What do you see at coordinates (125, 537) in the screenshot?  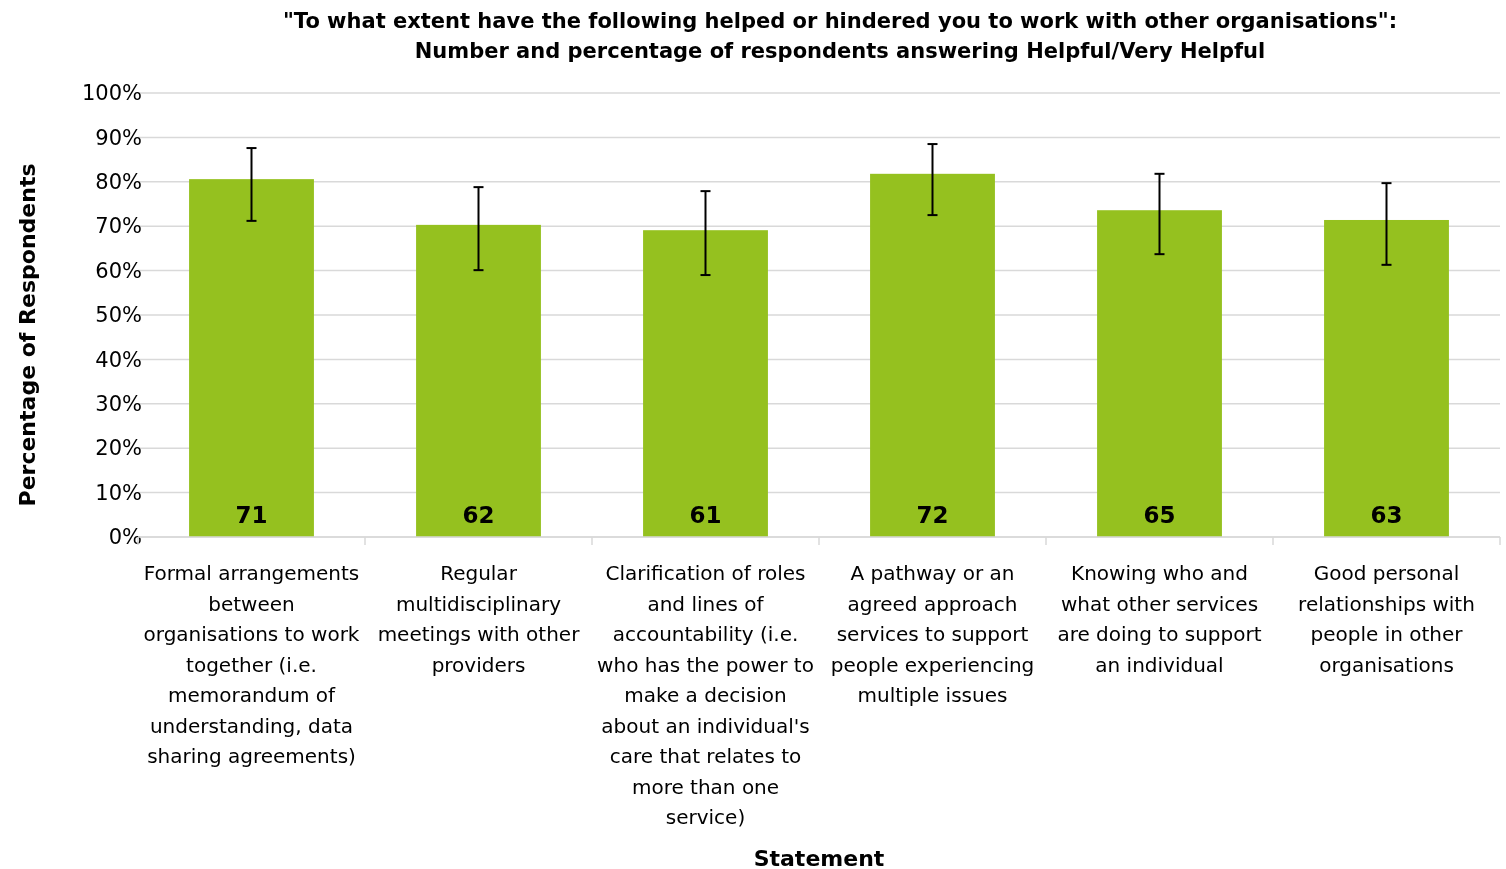 I see `y-tick-label: 0%` at bounding box center [125, 537].